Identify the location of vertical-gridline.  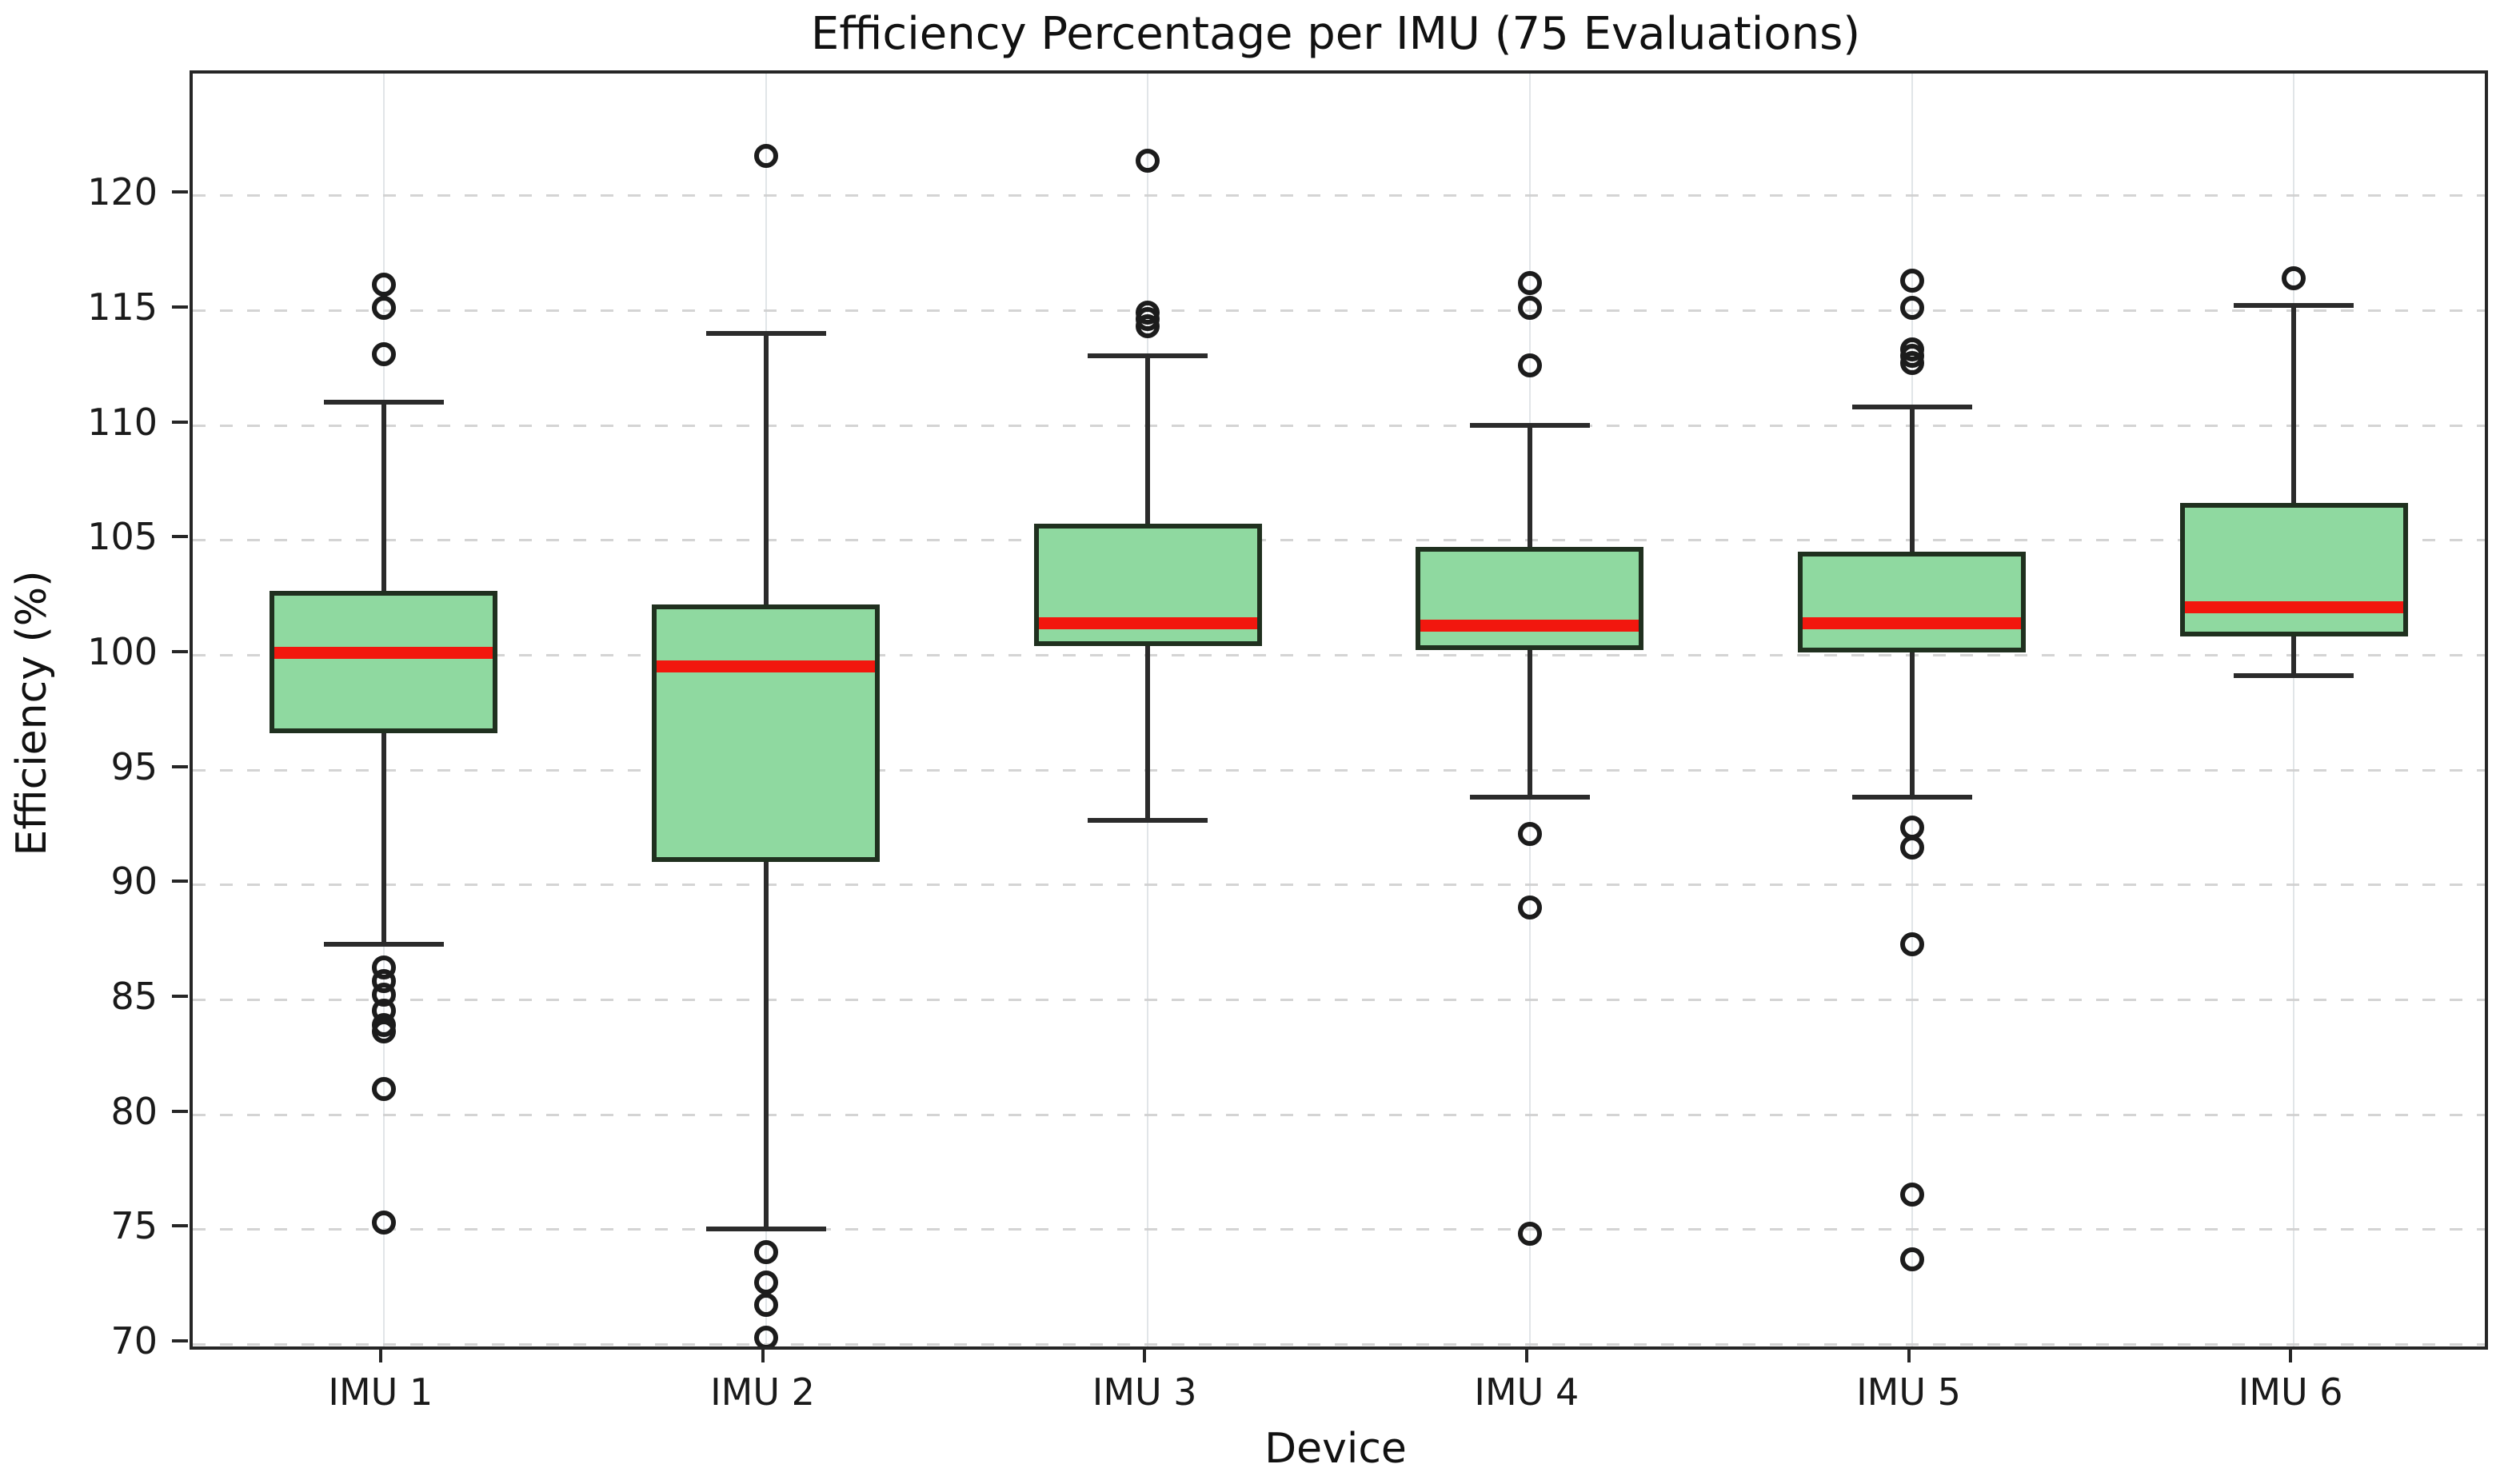
(2294, 710).